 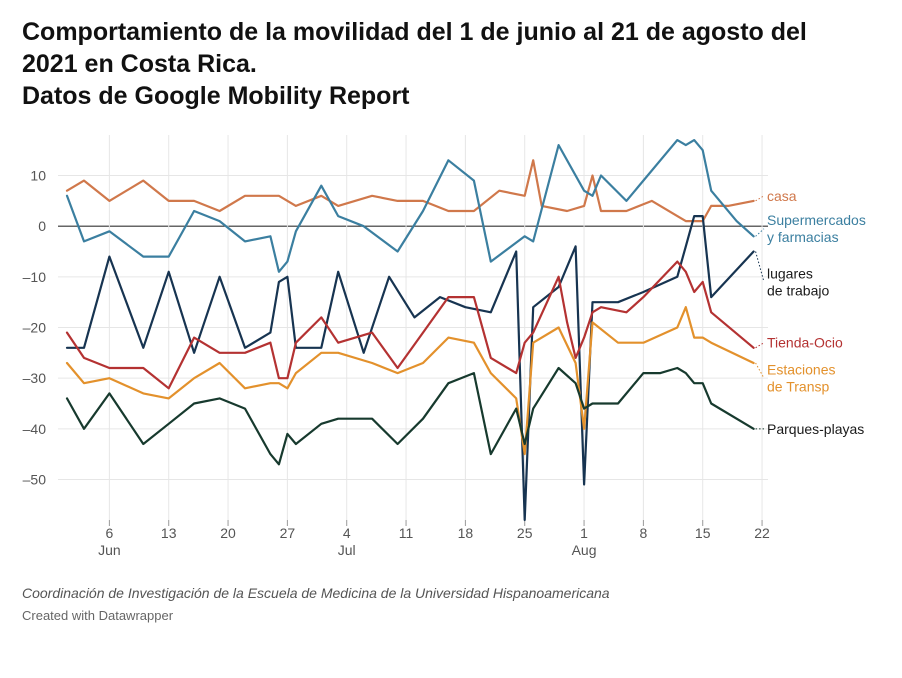 What do you see at coordinates (109, 550) in the screenshot?
I see `x-month-label: Jun` at bounding box center [109, 550].